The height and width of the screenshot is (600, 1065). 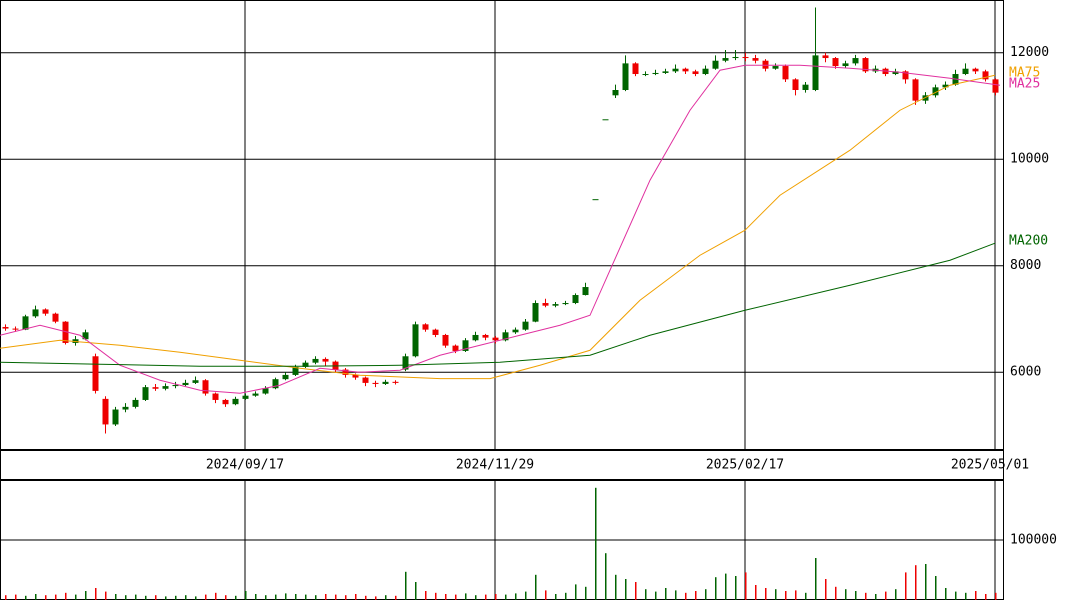 What do you see at coordinates (245, 465) in the screenshot?
I see `x-tick-label: 2024/09/17` at bounding box center [245, 465].